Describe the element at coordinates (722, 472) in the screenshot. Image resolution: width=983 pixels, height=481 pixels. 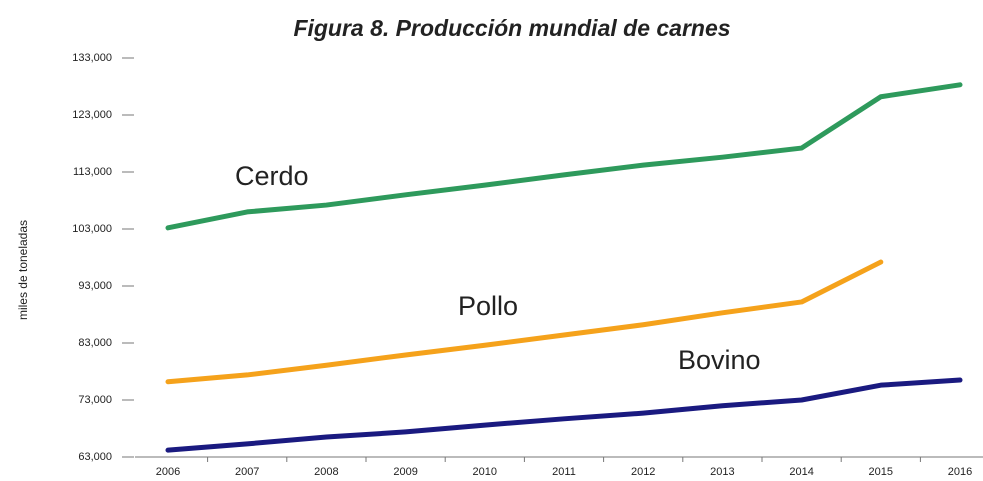
I see `x-tick-label: 2013` at that location.